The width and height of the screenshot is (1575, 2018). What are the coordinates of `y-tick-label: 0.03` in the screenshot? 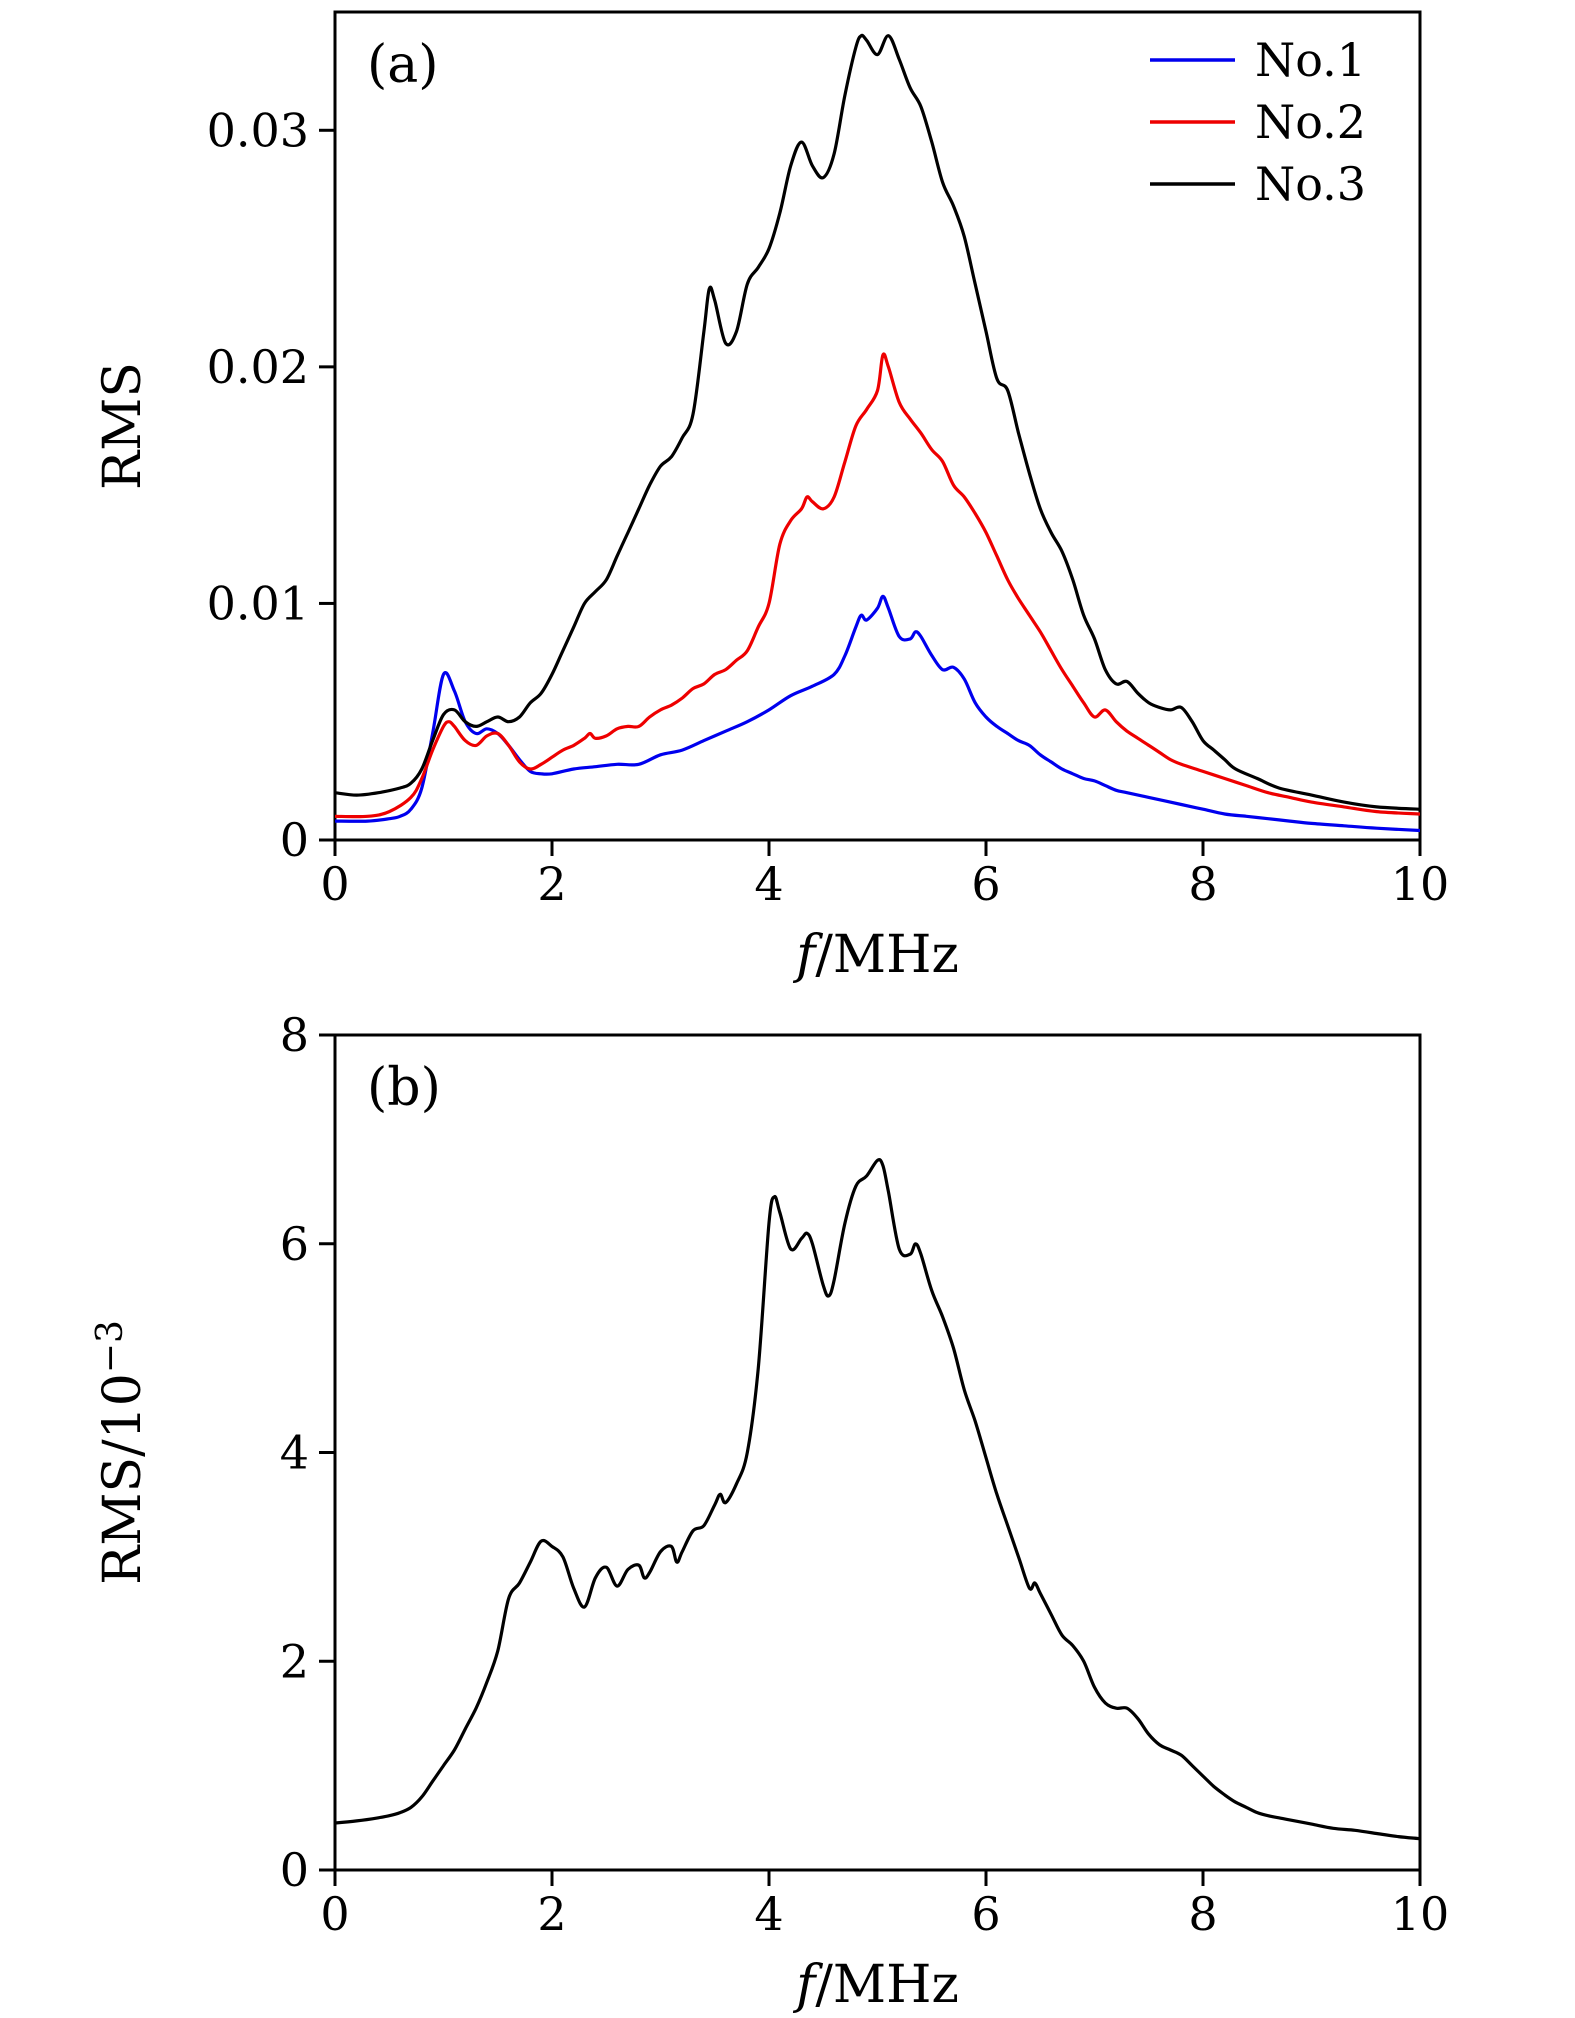 It's located at (258, 130).